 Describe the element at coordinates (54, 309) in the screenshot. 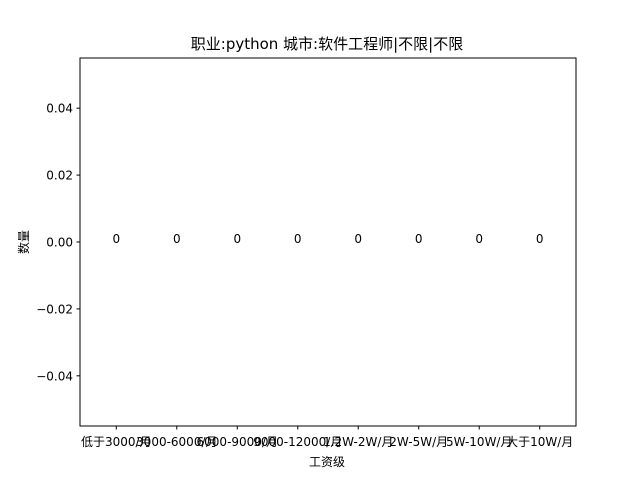

I see `y-tick-label: −0.02` at that location.